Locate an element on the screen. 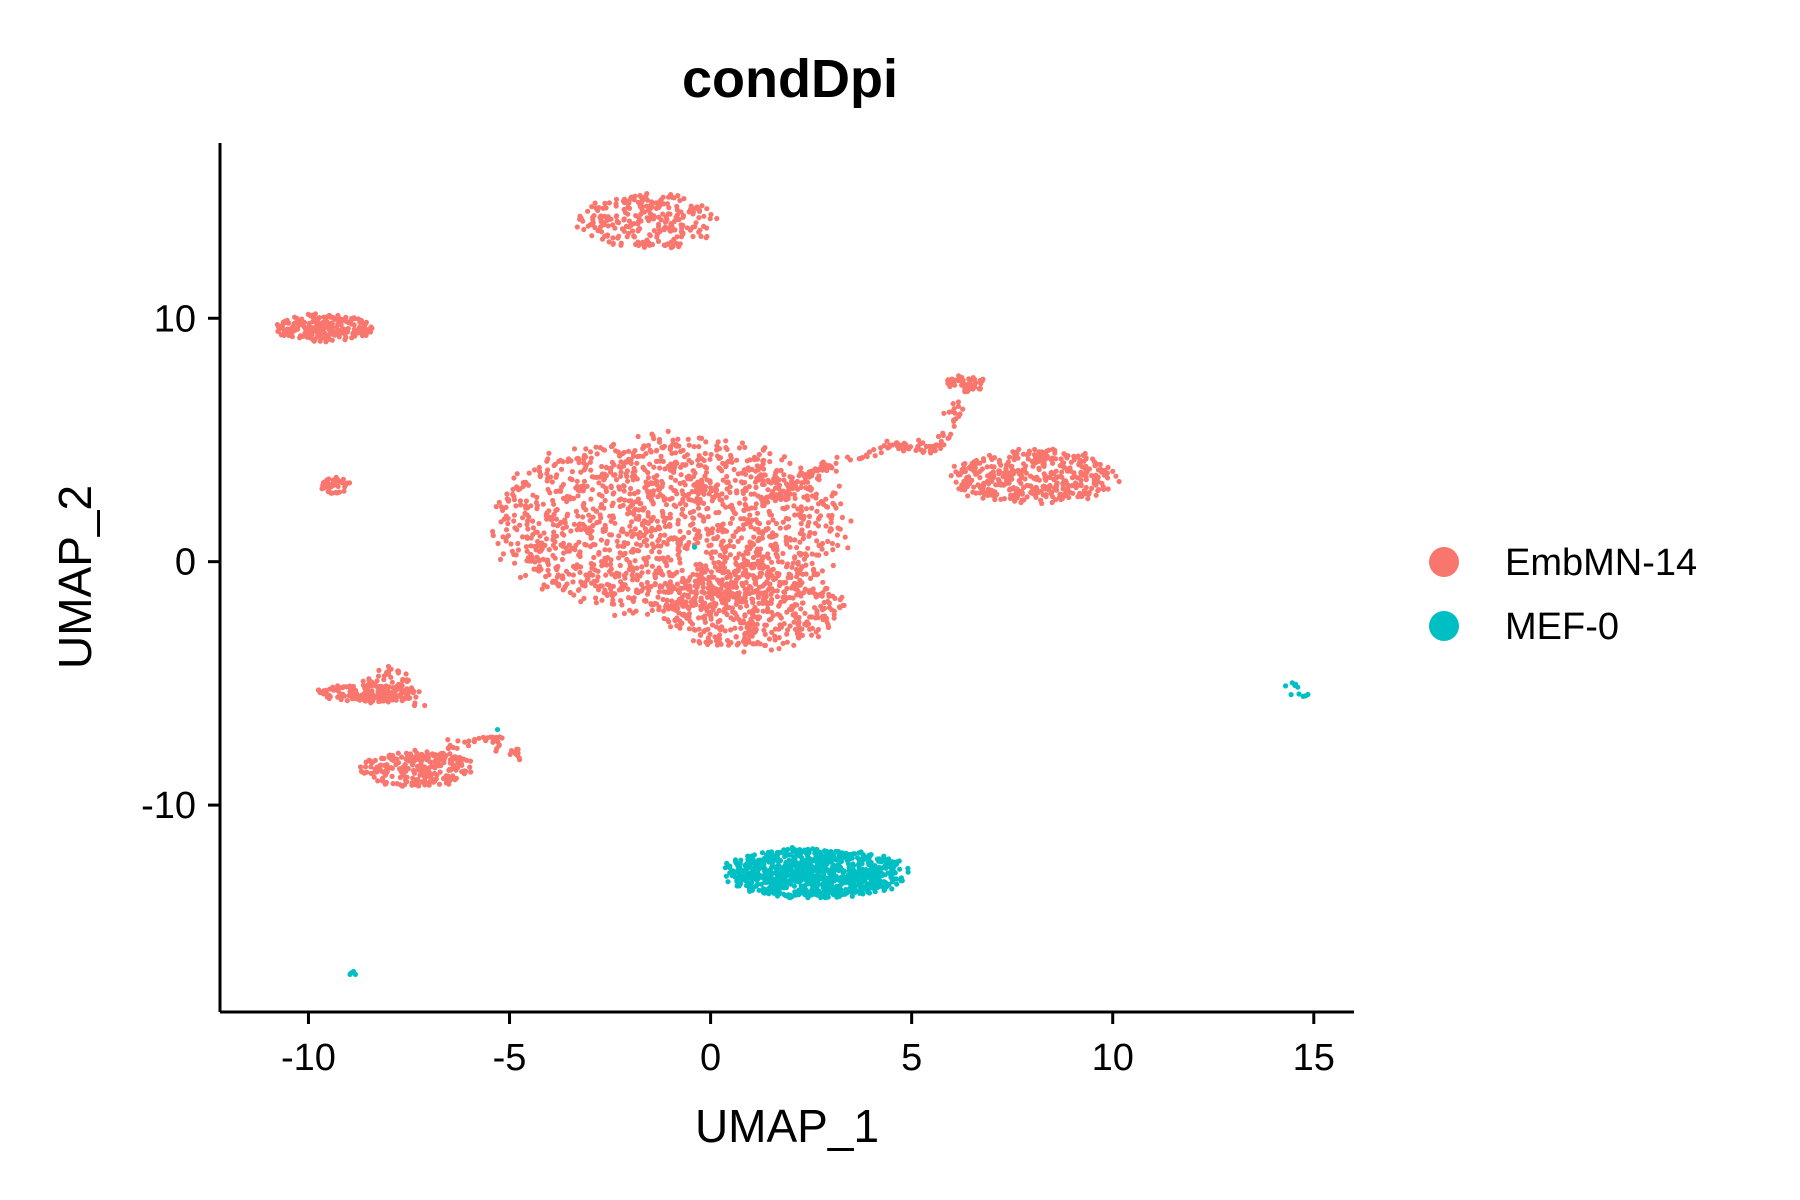 The width and height of the screenshot is (1800, 1200). x-tick-label: 10 is located at coordinates (1113, 1058).